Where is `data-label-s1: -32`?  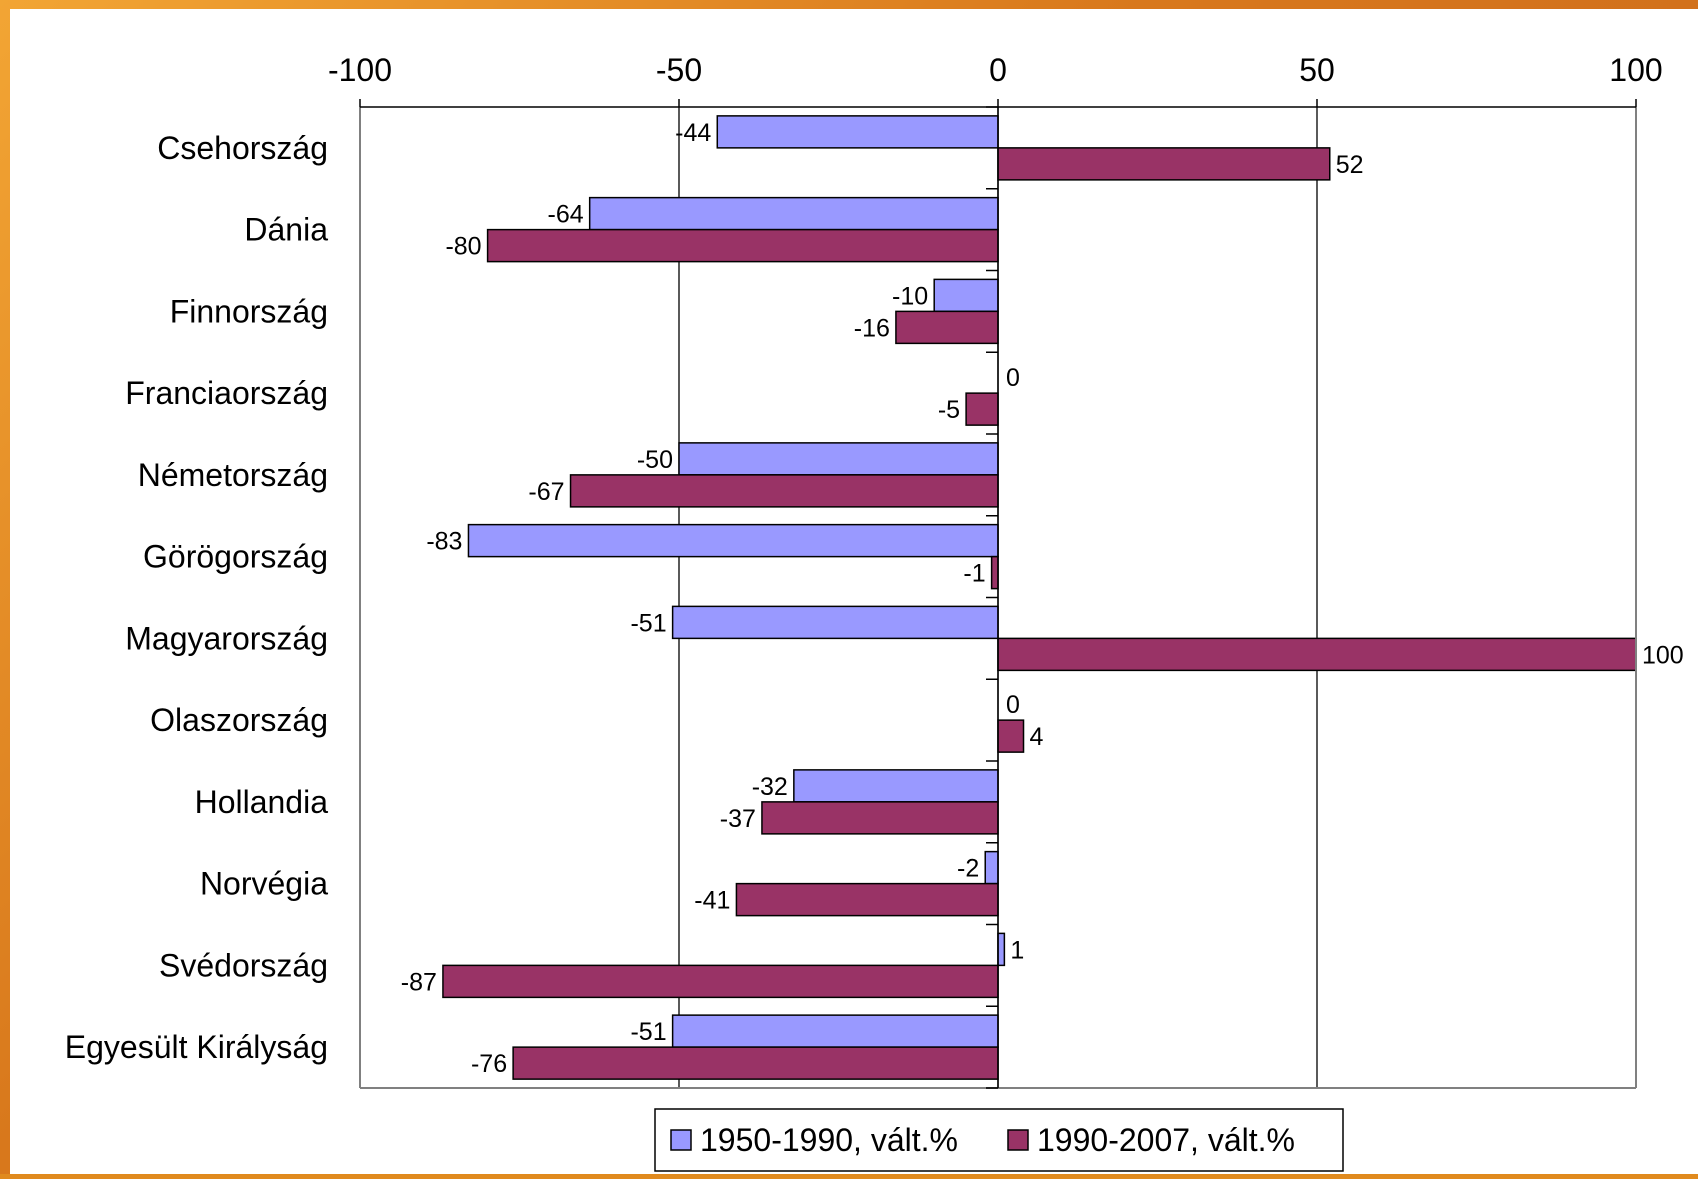
data-label-s1: -32 is located at coordinates (770, 787).